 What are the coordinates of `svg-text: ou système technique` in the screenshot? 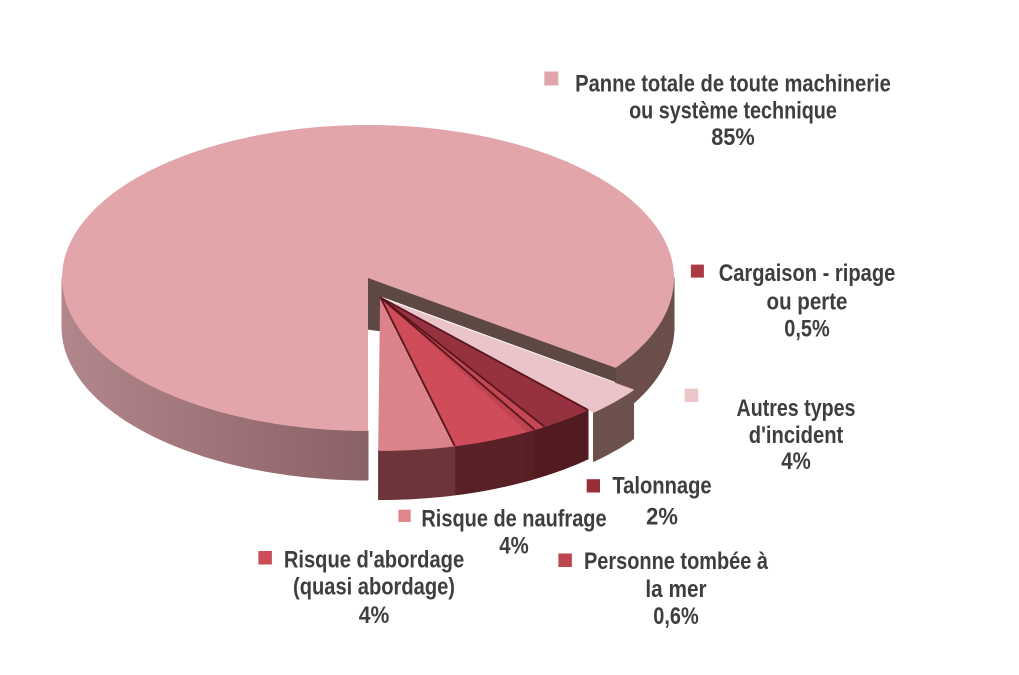 It's located at (733, 110).